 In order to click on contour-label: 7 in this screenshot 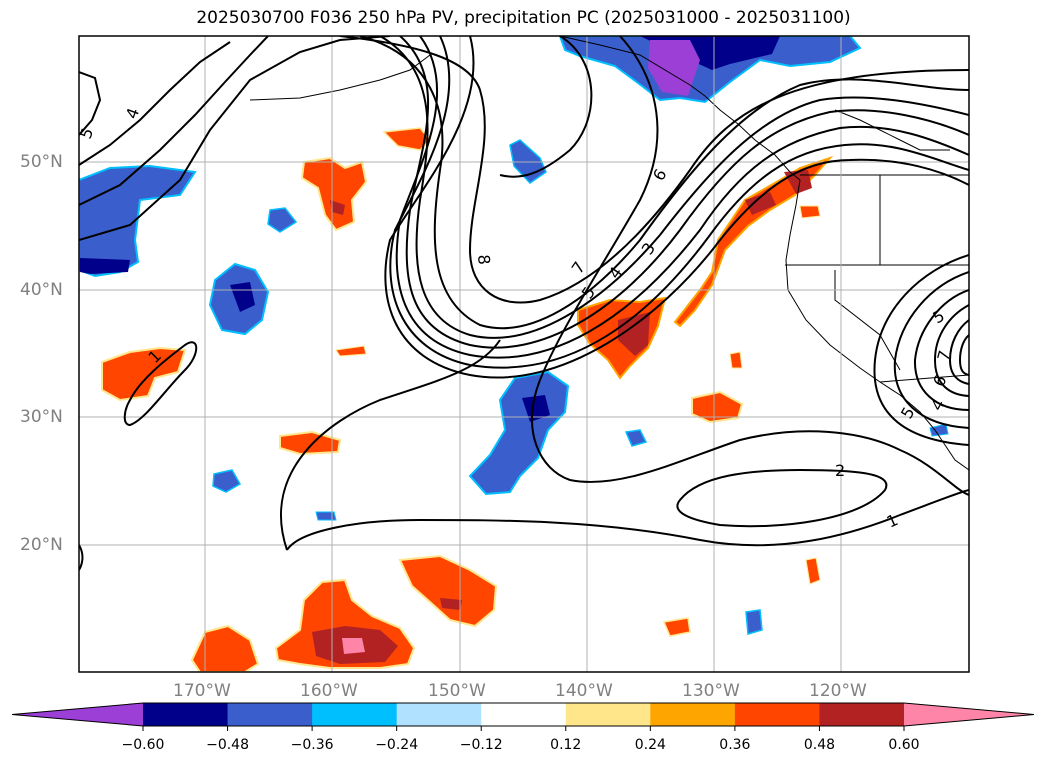, I will do `click(944, 355)`.